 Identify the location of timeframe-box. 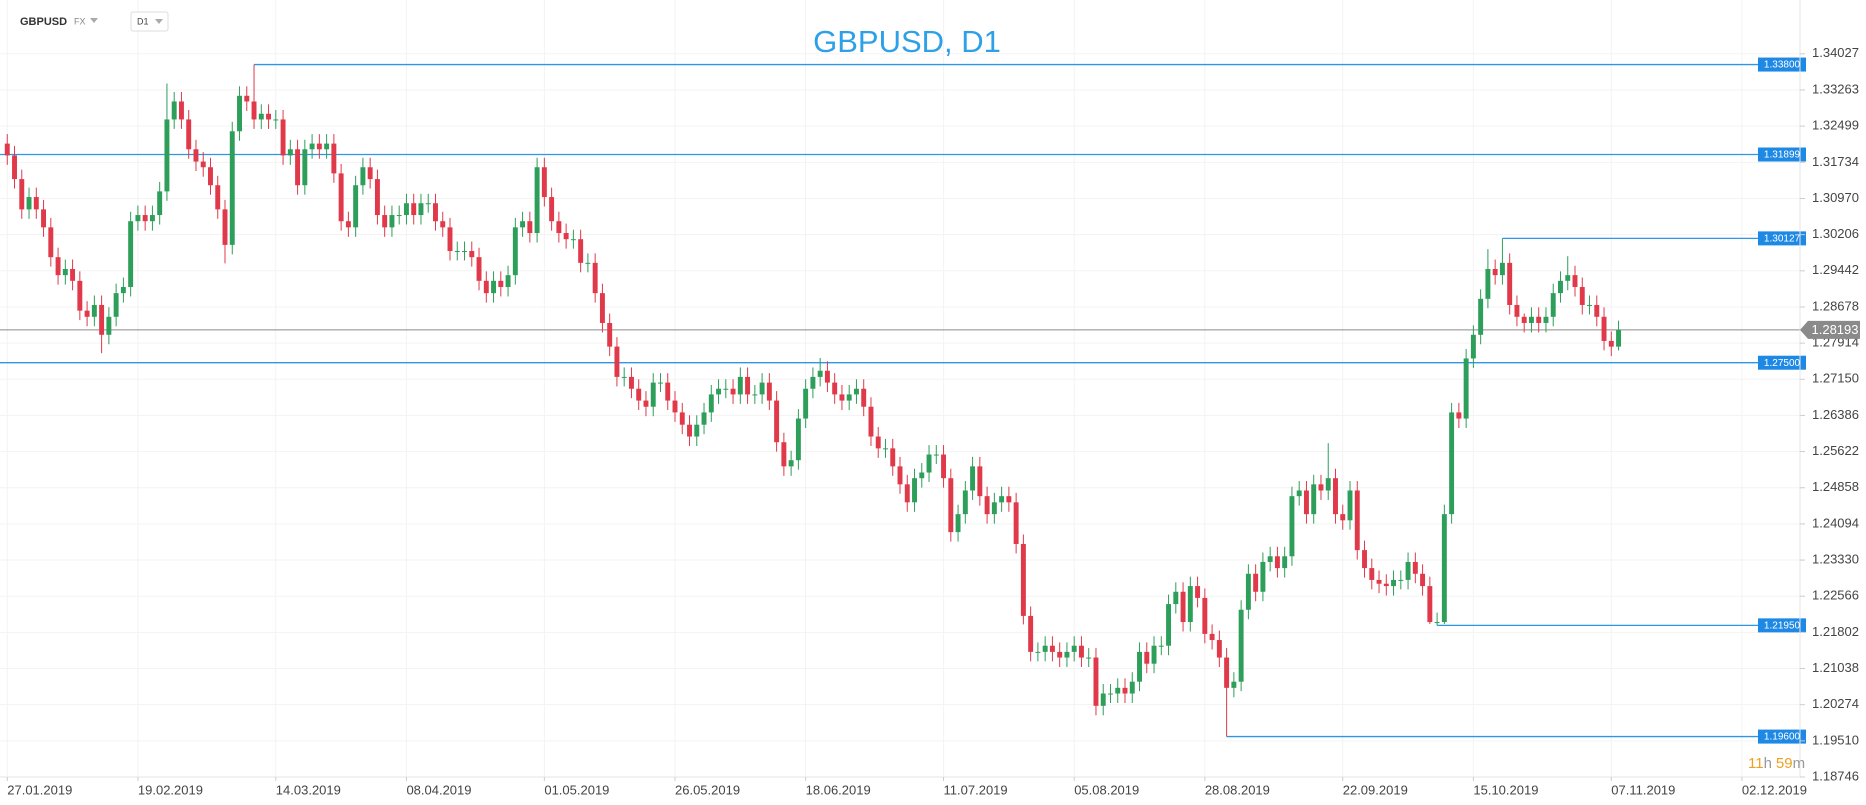
(149, 21).